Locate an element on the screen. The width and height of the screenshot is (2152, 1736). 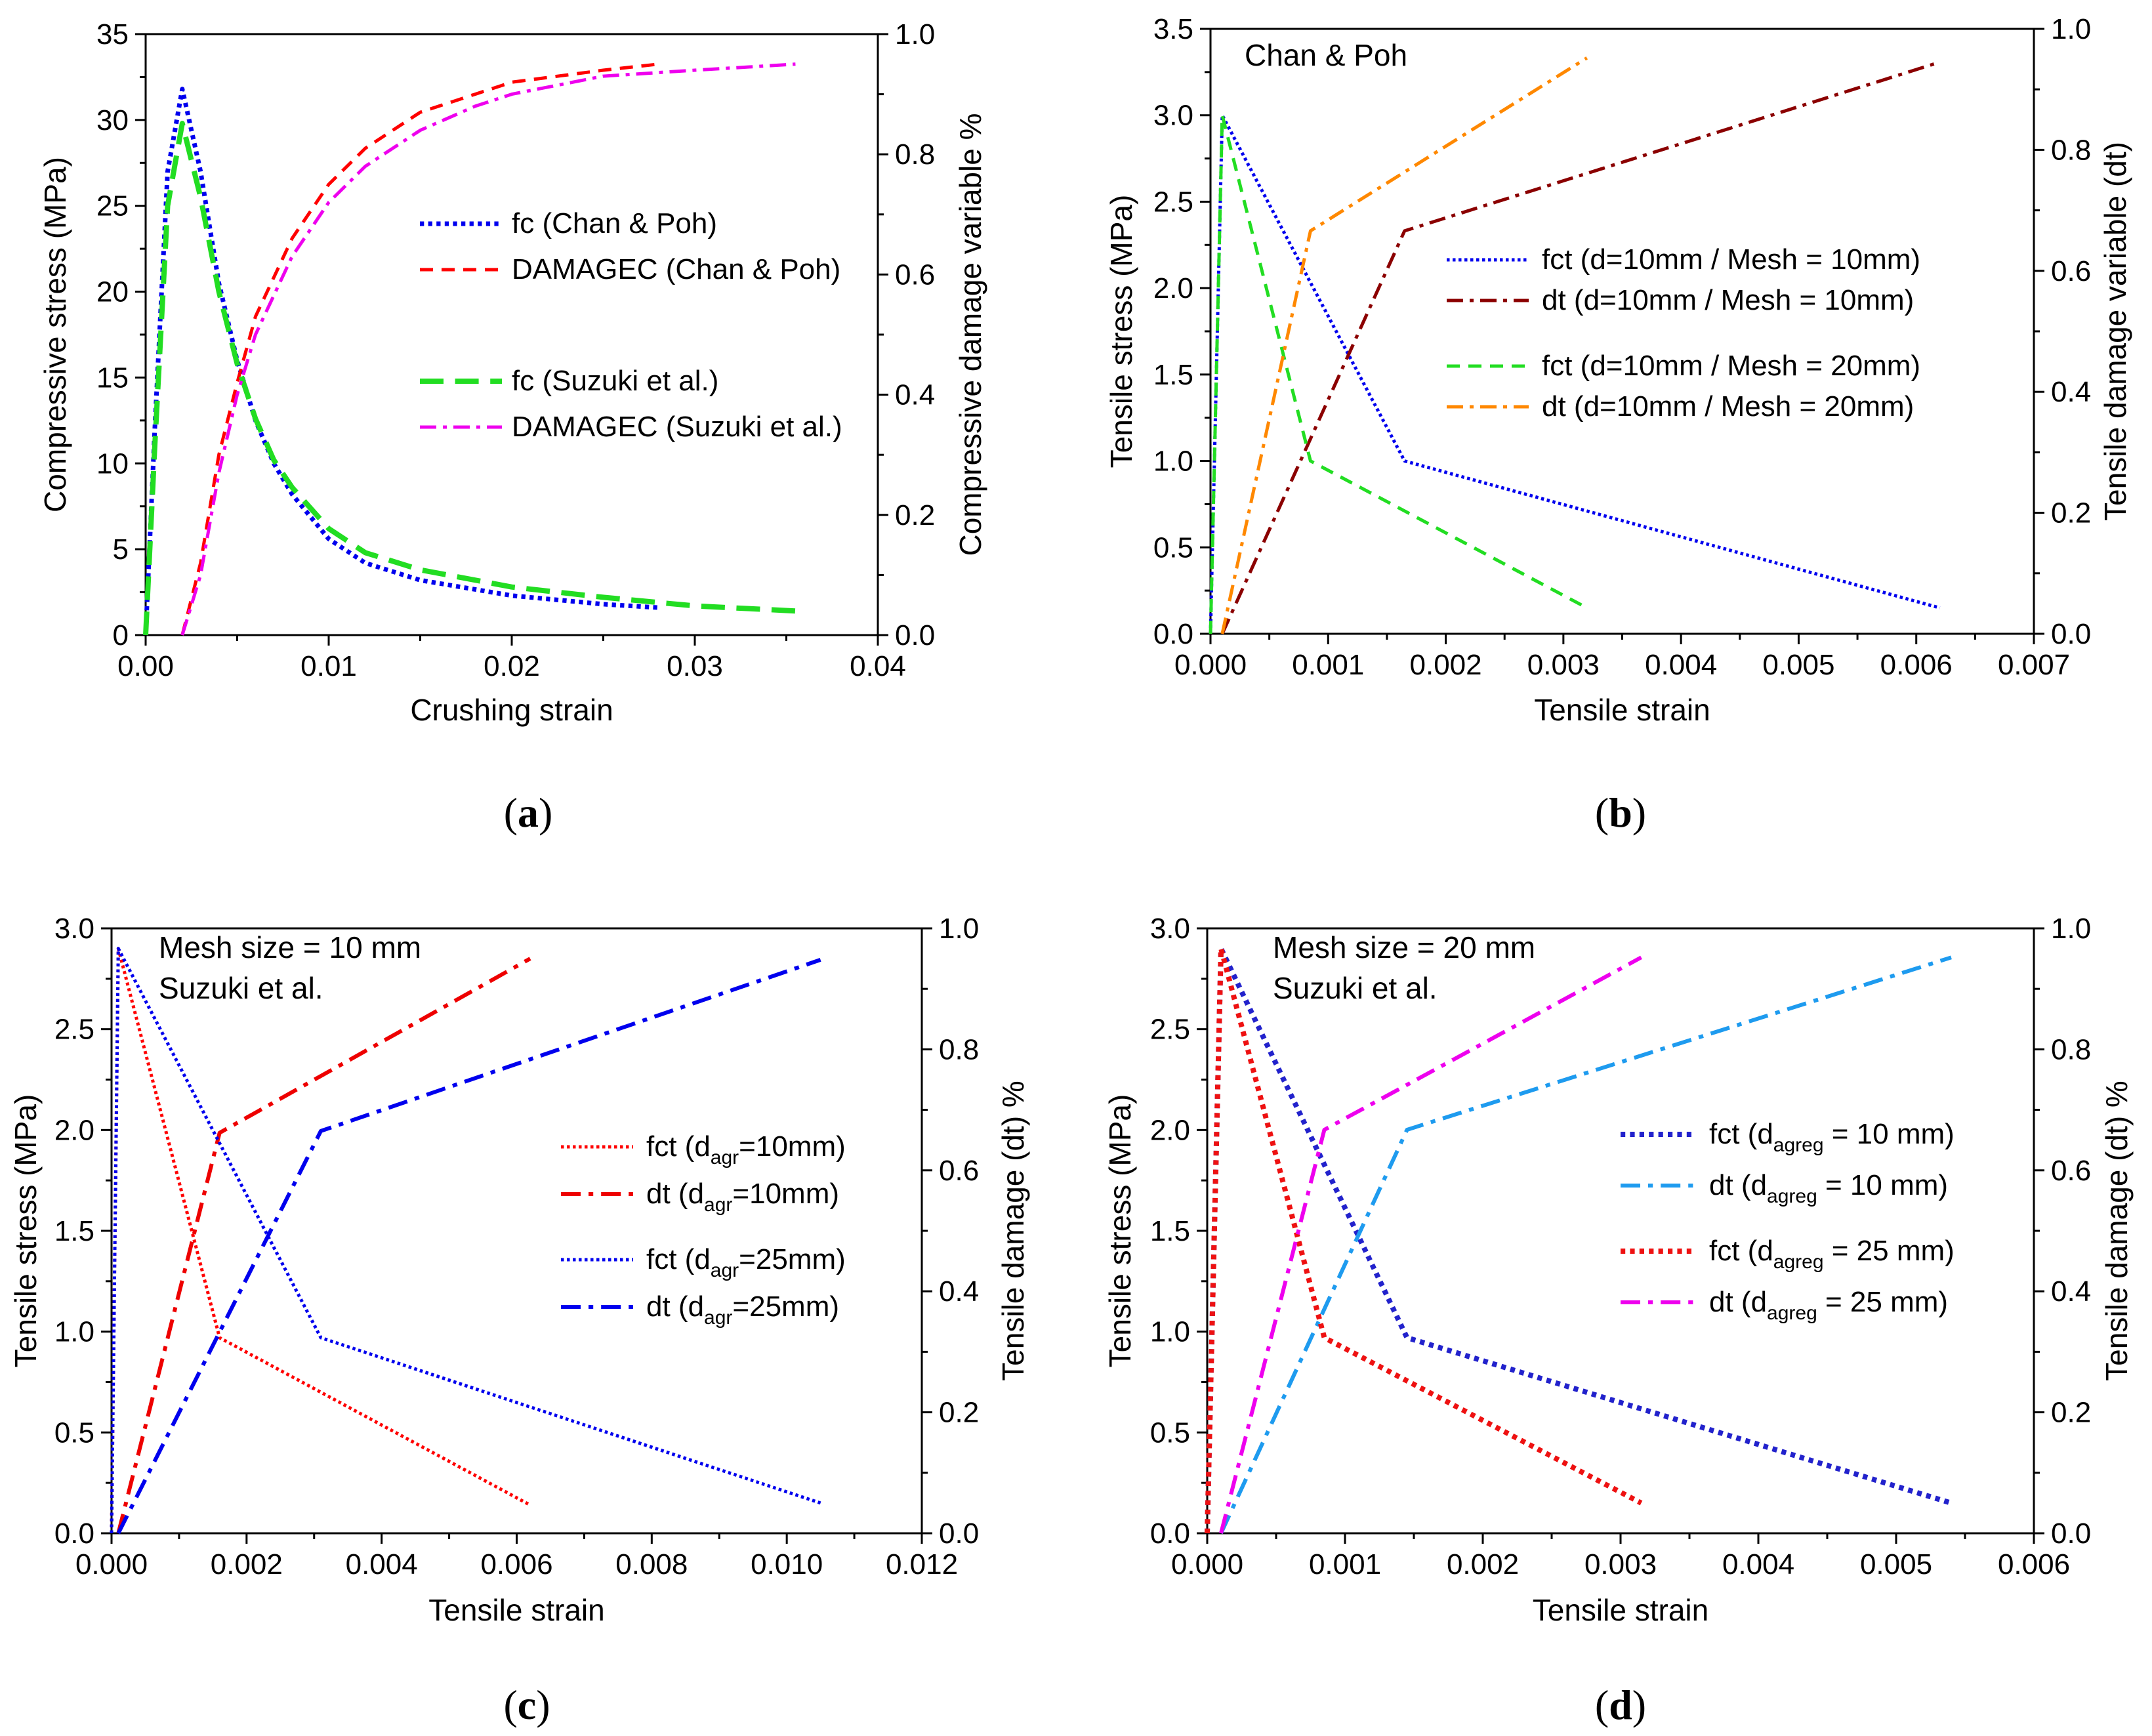
y-tick-label: 10 is located at coordinates (113, 463).